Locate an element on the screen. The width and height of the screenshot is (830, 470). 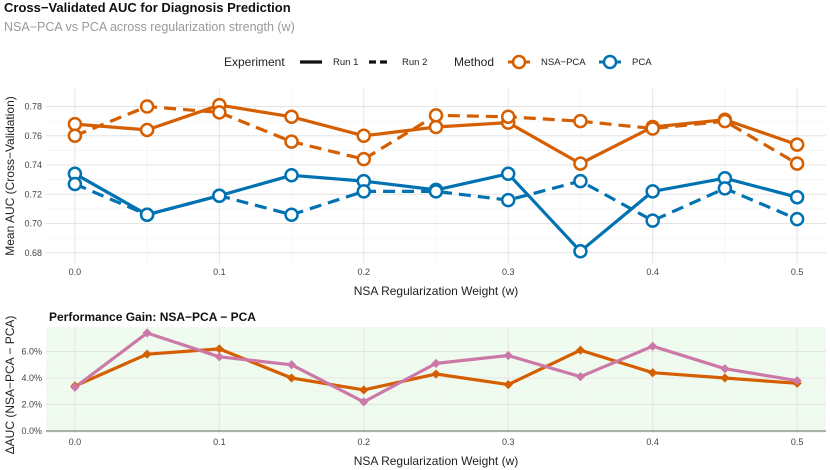
y-tick-label: 2.0% is located at coordinates (31, 405).